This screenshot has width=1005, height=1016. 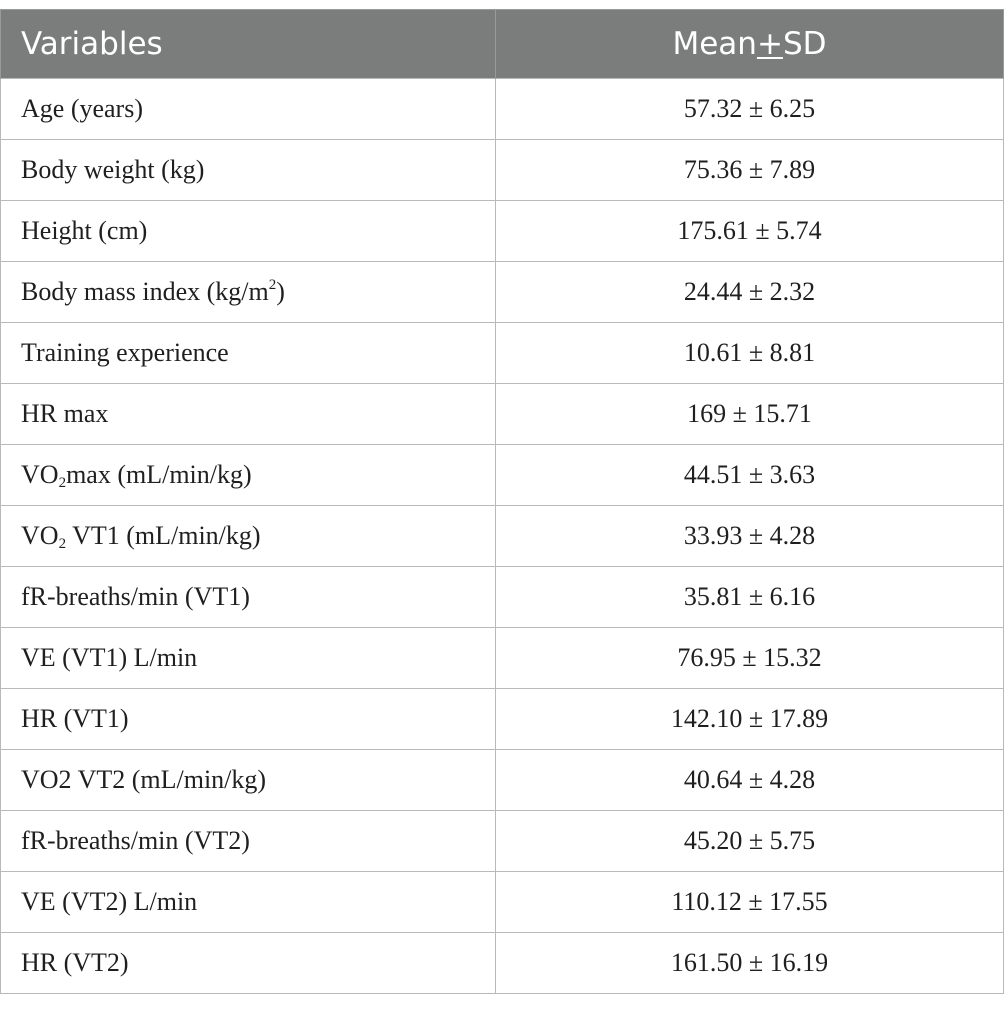 What do you see at coordinates (163, 535) in the screenshot?
I see `variable-label-suffix: VT1 (mL/min/kg)` at bounding box center [163, 535].